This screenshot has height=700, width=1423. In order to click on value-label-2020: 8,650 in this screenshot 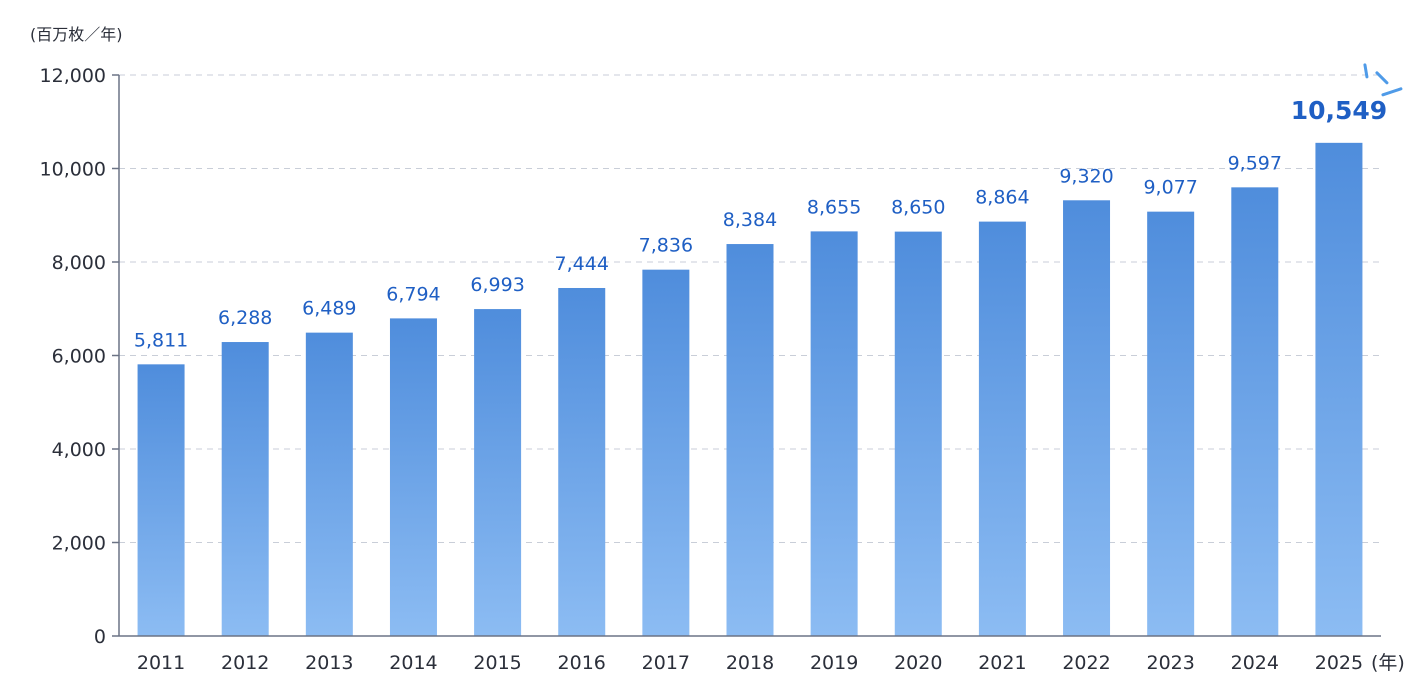, I will do `click(918, 208)`.